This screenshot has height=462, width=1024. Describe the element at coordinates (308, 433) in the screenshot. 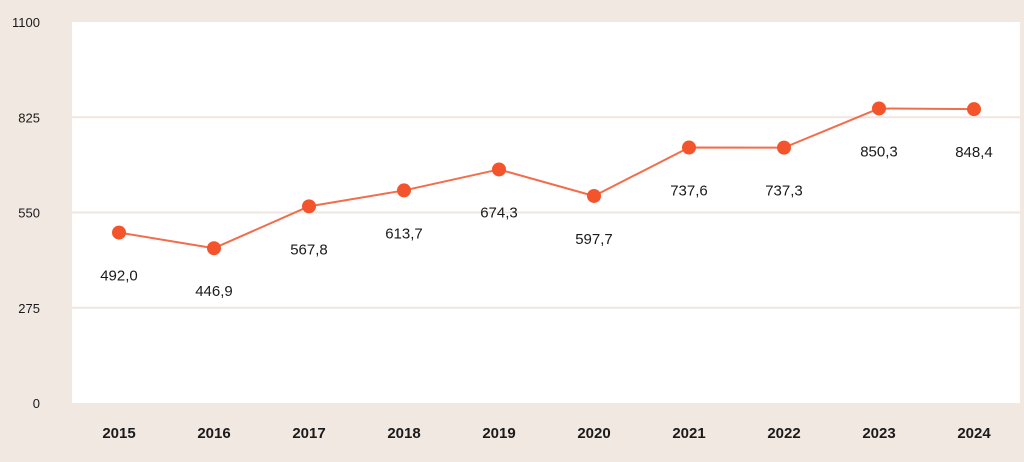

I see `x-tick-label: 2017` at that location.